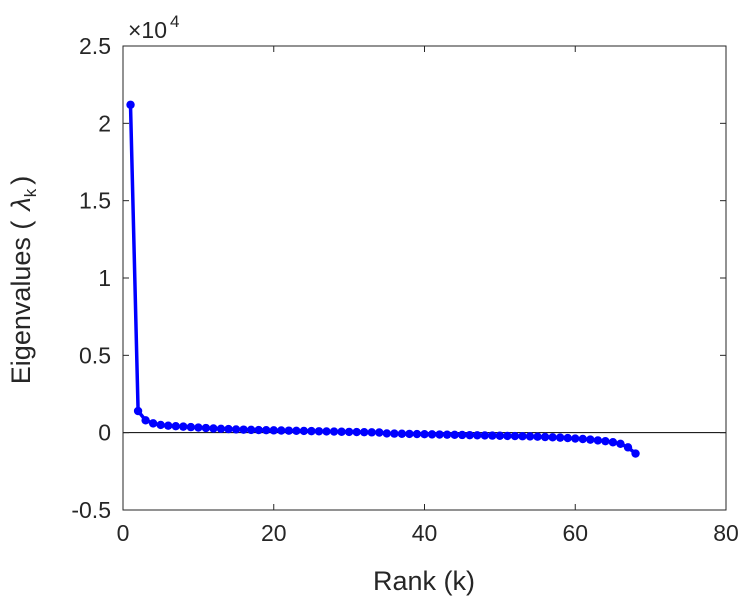  I want to click on y-axis-title: Eigenvalues ( λk), so click(23, 280).